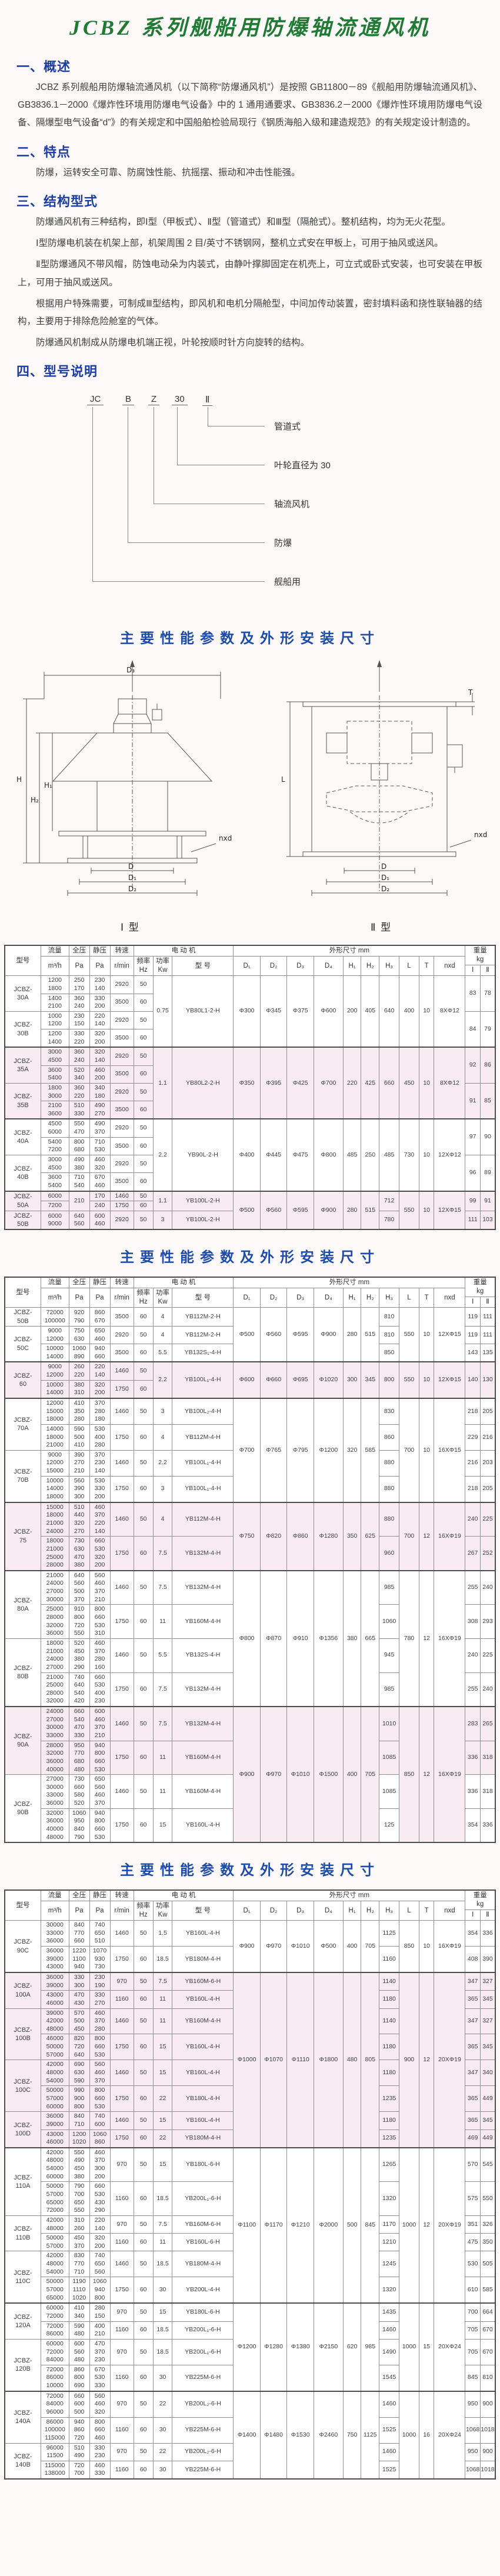  I want to click on section-heading-structure: 三、结构型式, so click(57, 201).